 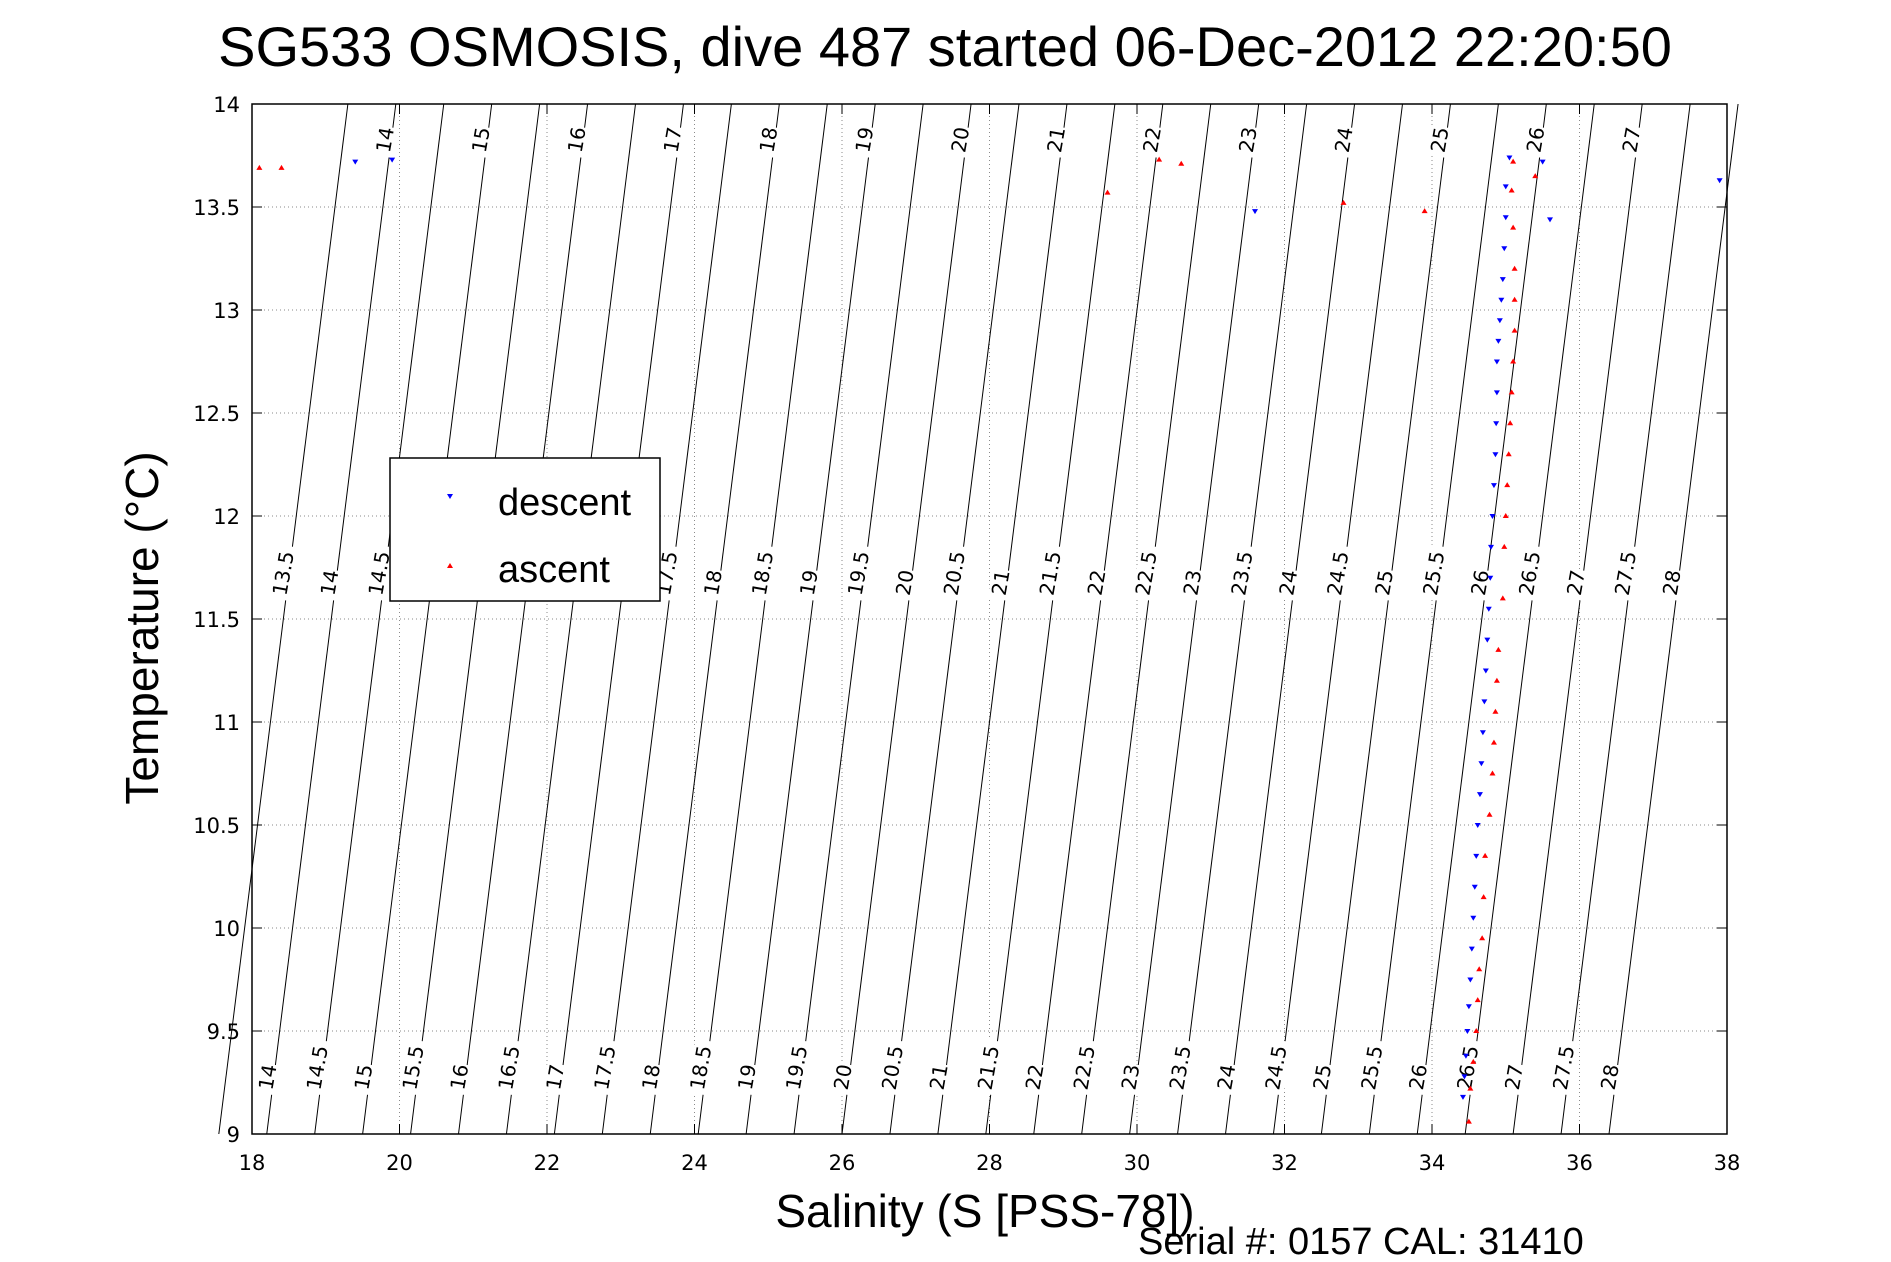 I want to click on isopycnal-label-bottom: 25.5, so click(x=1372, y=1067).